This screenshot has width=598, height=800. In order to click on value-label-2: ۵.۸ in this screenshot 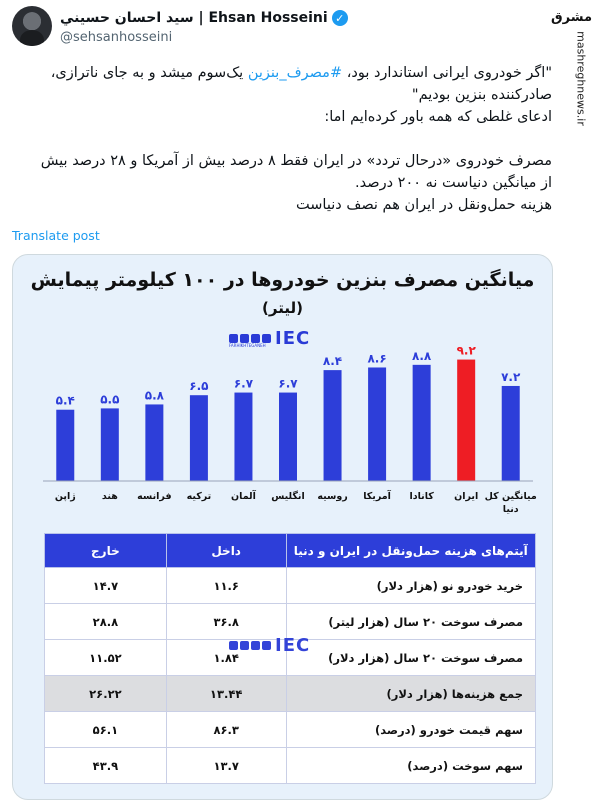, I will do `click(155, 395)`.